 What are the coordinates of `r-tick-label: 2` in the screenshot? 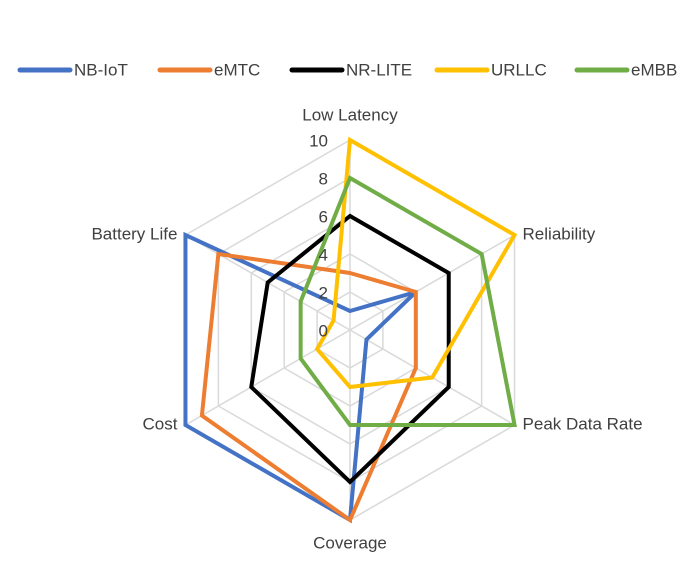 It's located at (323, 292).